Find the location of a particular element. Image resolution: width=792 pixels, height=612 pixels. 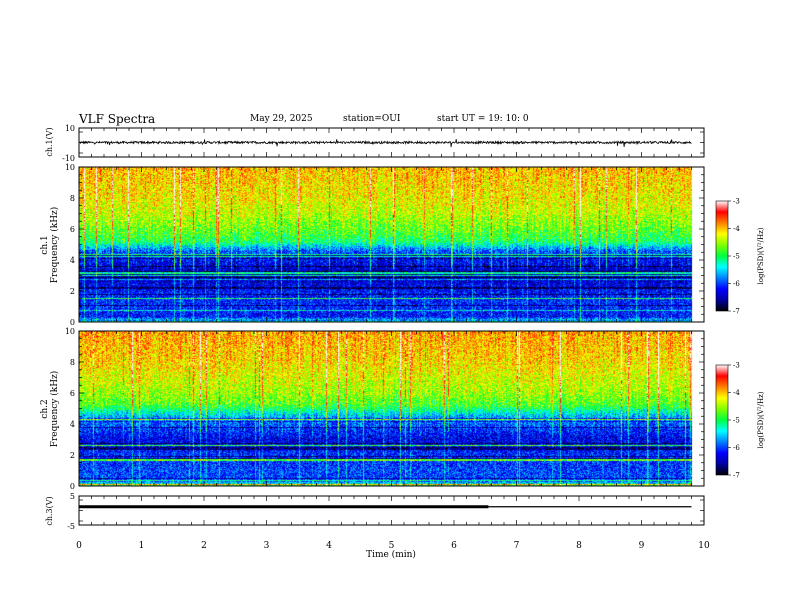

x-axis-tick-label: 9 is located at coordinates (642, 546).